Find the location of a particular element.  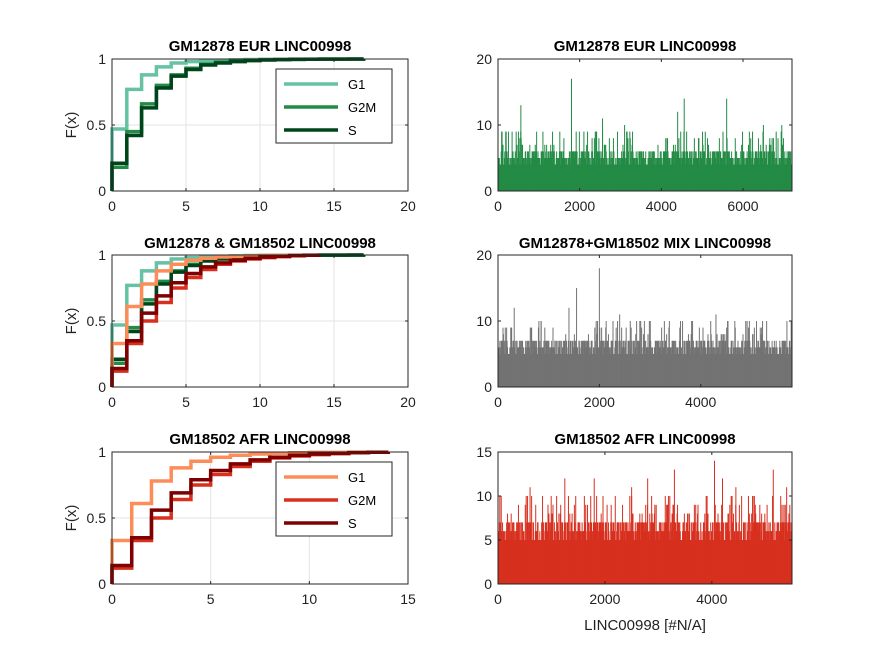

panel-title: GM12878 & GM18502 LINC00998 is located at coordinates (260, 243).